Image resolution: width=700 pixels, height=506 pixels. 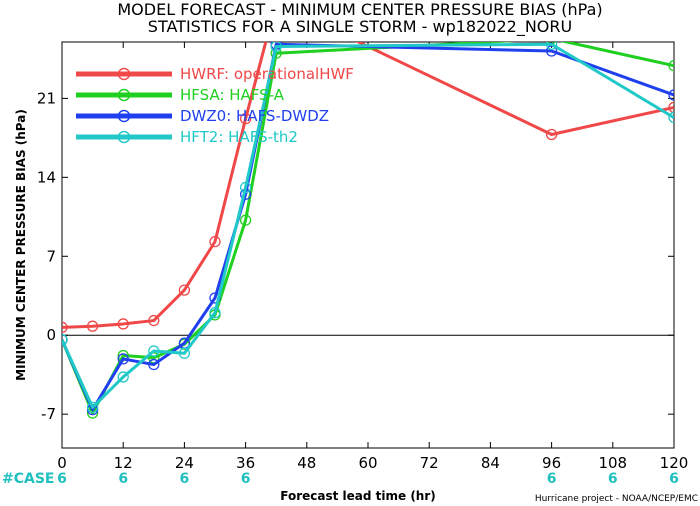 What do you see at coordinates (123, 463) in the screenshot?
I see `x-tick-label: 12` at bounding box center [123, 463].